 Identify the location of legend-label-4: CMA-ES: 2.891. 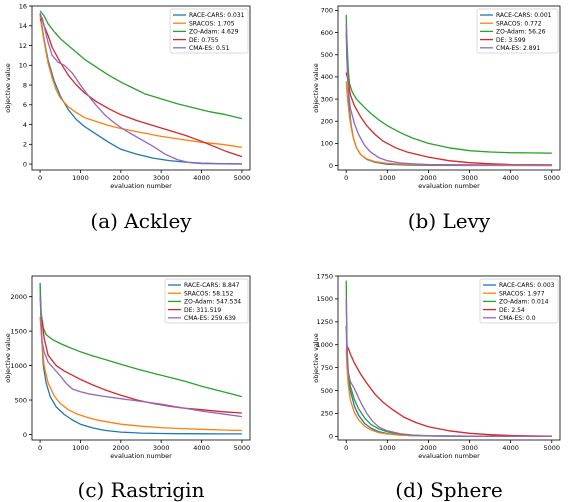
(518, 48).